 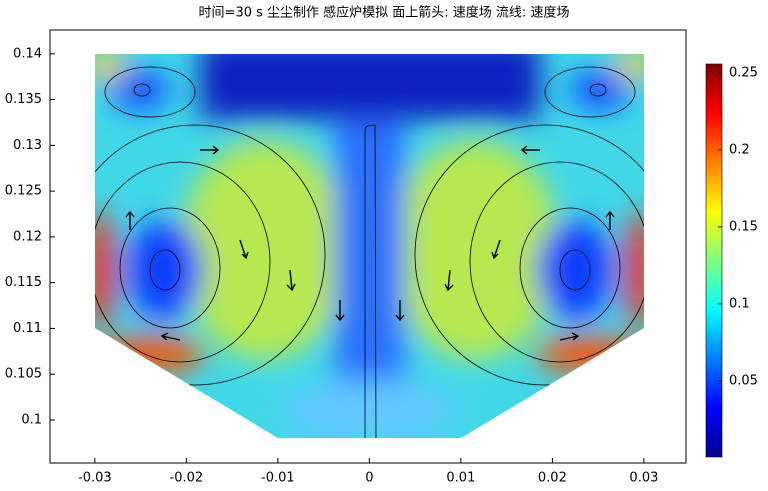 I want to click on y-tick-label: 0.11, so click(x=27, y=328).